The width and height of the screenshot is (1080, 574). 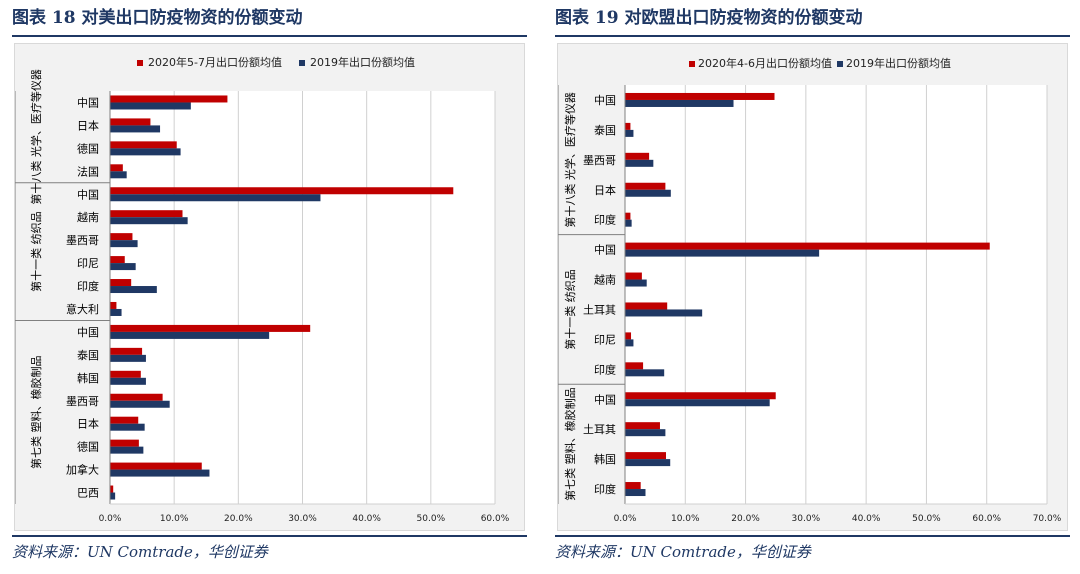 I want to click on category-label: 意大利, so click(x=82, y=309).